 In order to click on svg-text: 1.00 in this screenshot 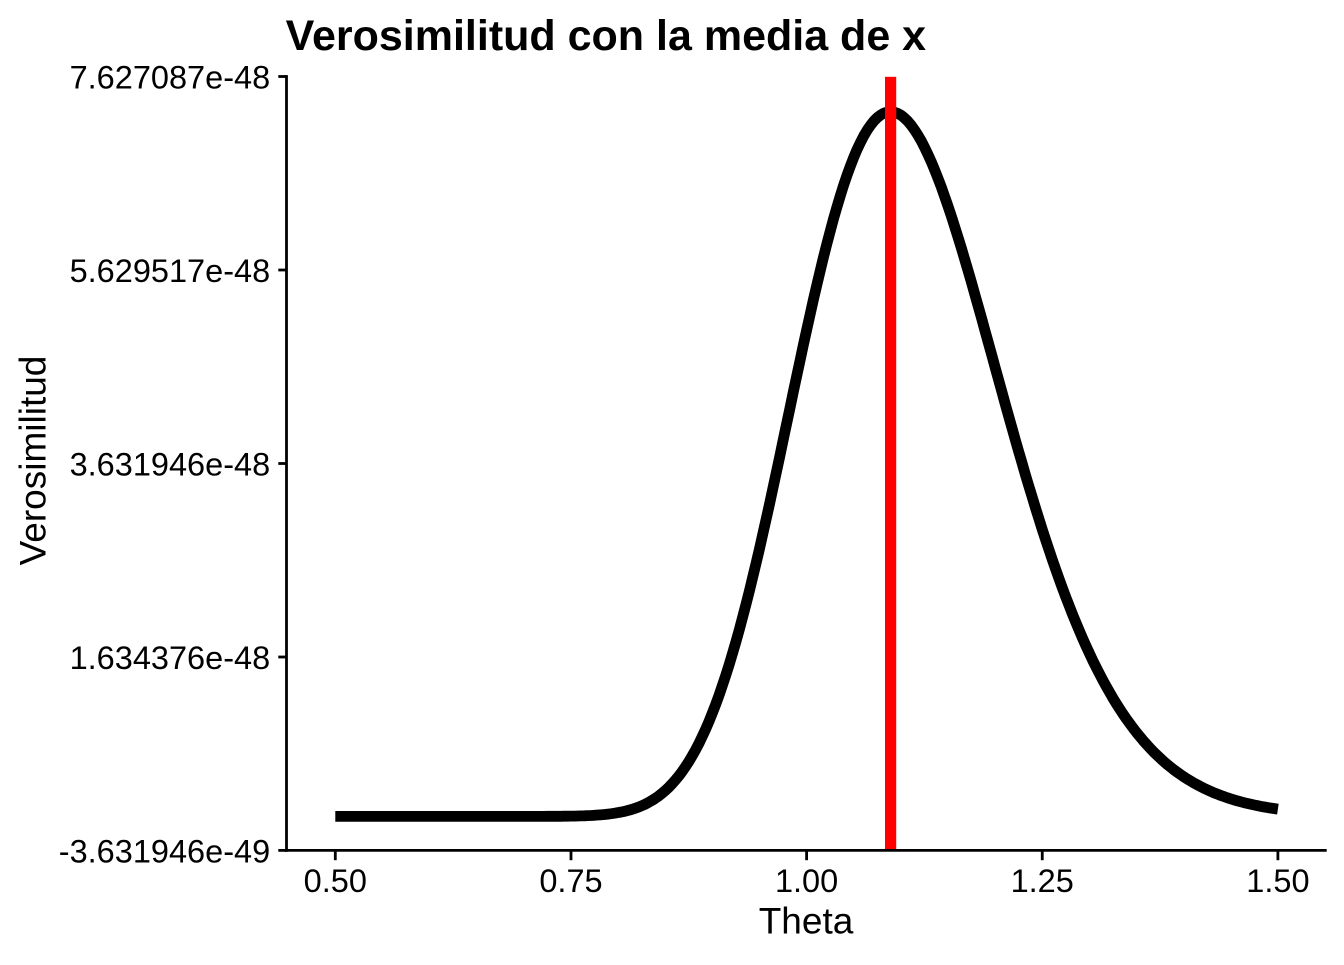, I will do `click(806, 881)`.